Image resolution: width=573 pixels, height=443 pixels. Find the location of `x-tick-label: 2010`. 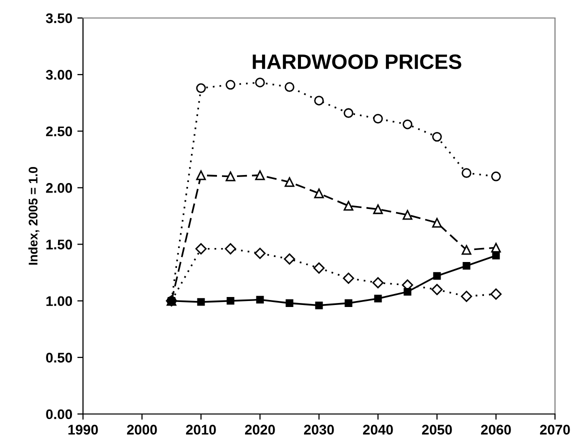

x-tick-label: 2010 is located at coordinates (201, 429).